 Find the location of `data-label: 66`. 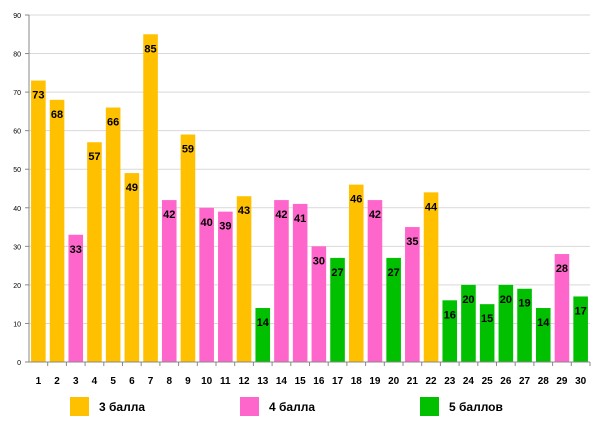

data-label: 66 is located at coordinates (113, 123).